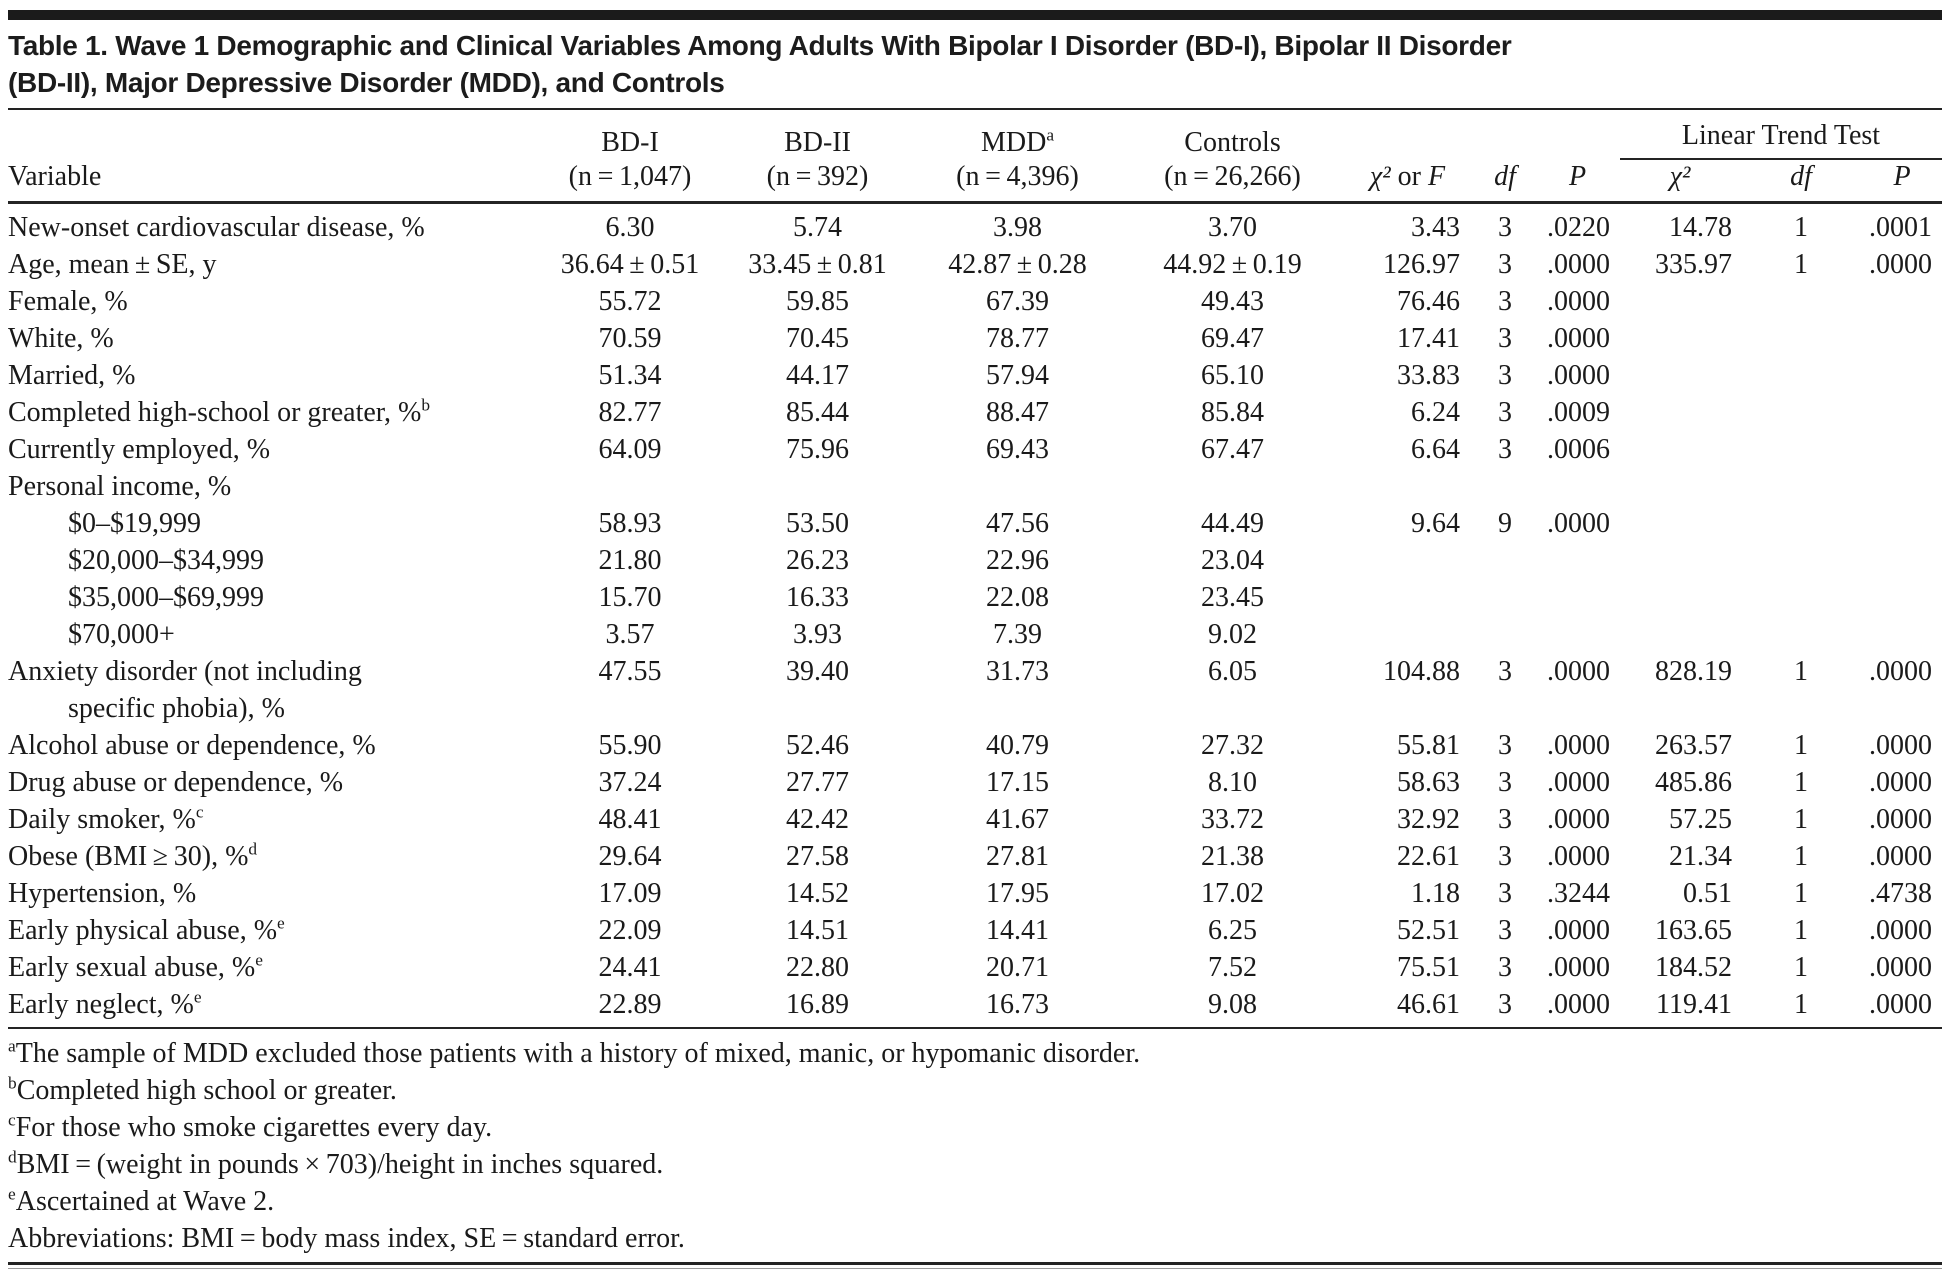 The width and height of the screenshot is (1950, 1283). I want to click on footnote-text: Completed high school or greater., so click(206, 1090).